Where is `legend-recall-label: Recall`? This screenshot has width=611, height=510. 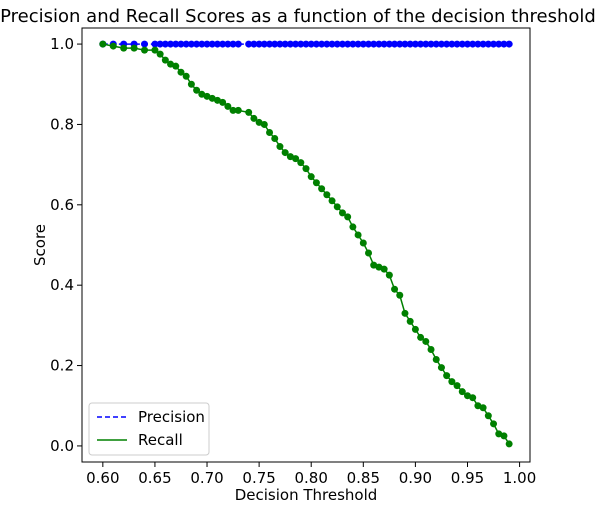 legend-recall-label: Recall is located at coordinates (160, 440).